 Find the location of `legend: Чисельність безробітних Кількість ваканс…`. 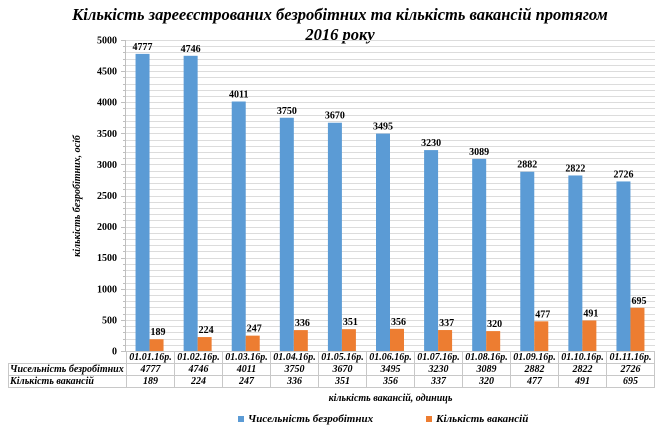

legend: Чисельність безробітних Кількість ваканс… is located at coordinates (330, 420).